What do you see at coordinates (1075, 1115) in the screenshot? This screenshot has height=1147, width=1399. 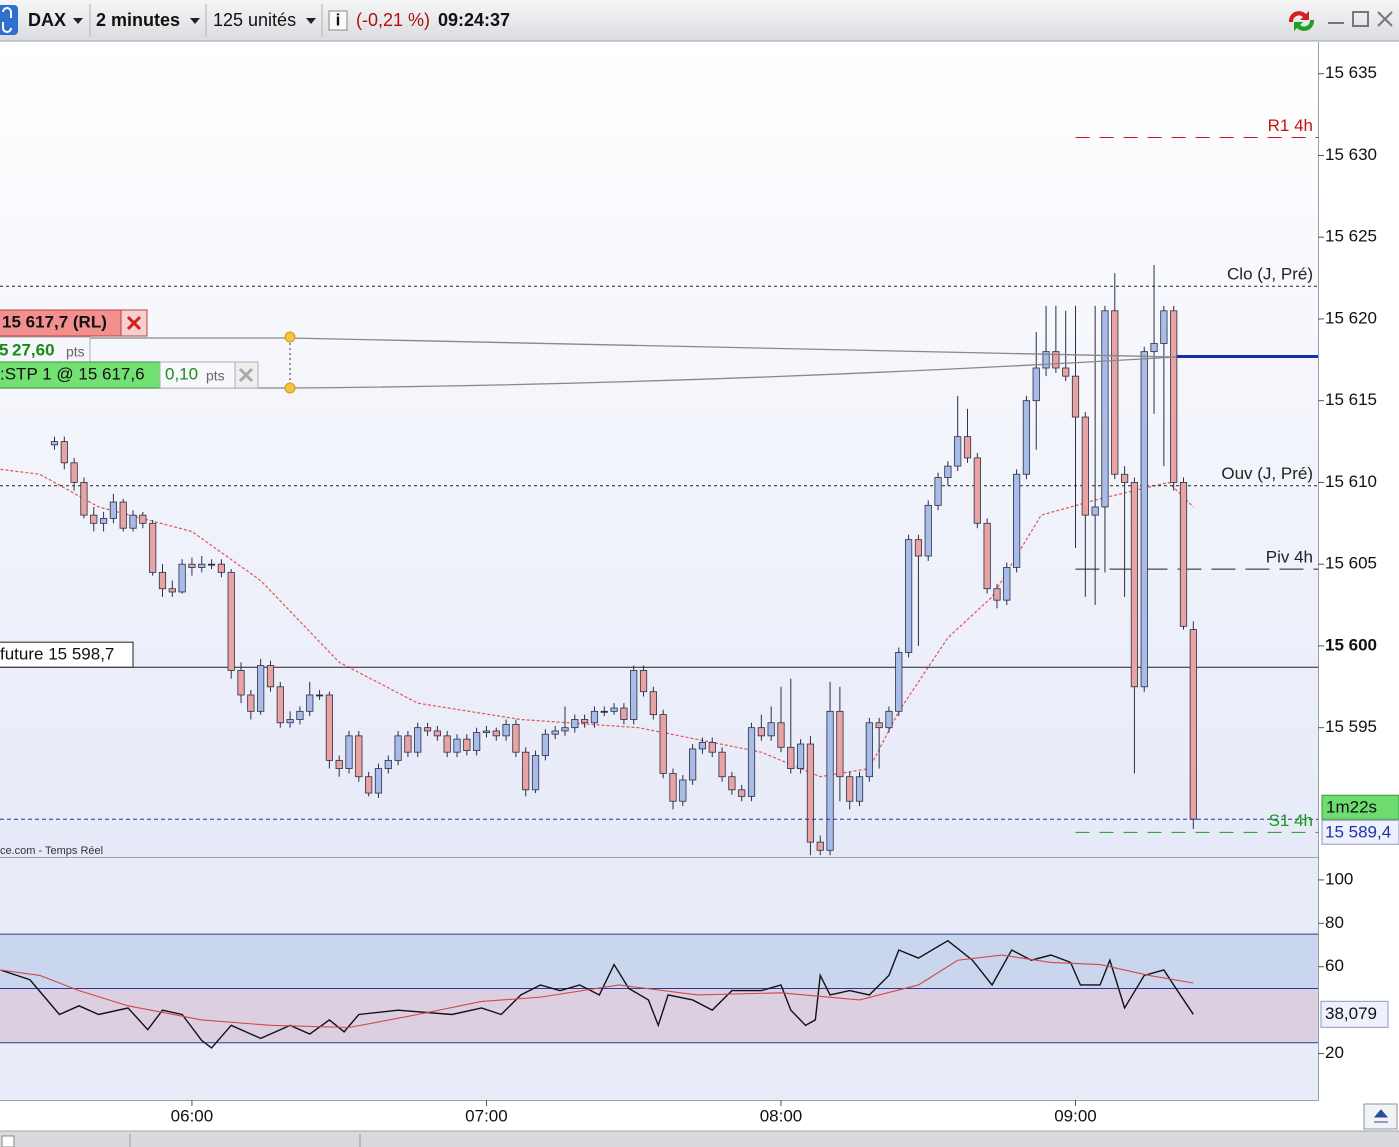 I see `x-tick-label: 09:00` at bounding box center [1075, 1115].